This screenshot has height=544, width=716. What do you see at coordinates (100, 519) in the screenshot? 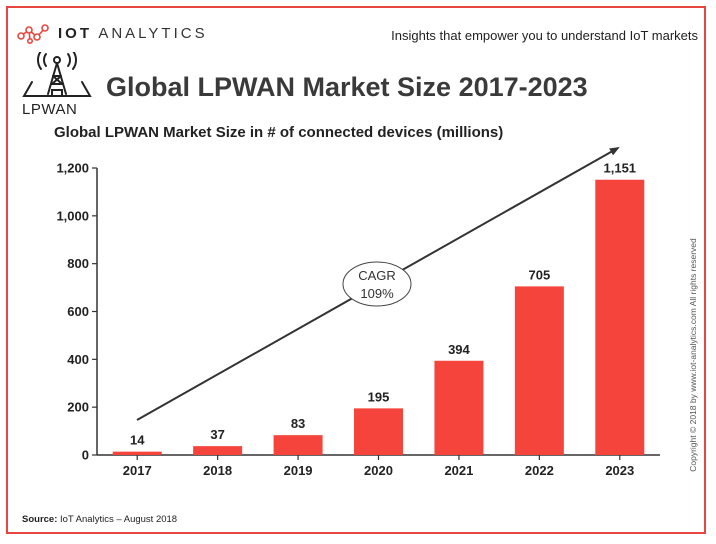
I see `source-note: Source: IoT Analytics – August 2018` at bounding box center [100, 519].